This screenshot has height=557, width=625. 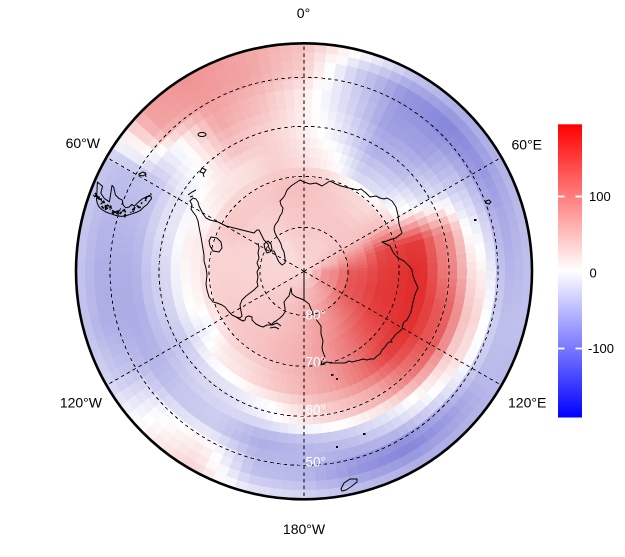 I want to click on svg-text: 120°E, so click(x=527, y=403).